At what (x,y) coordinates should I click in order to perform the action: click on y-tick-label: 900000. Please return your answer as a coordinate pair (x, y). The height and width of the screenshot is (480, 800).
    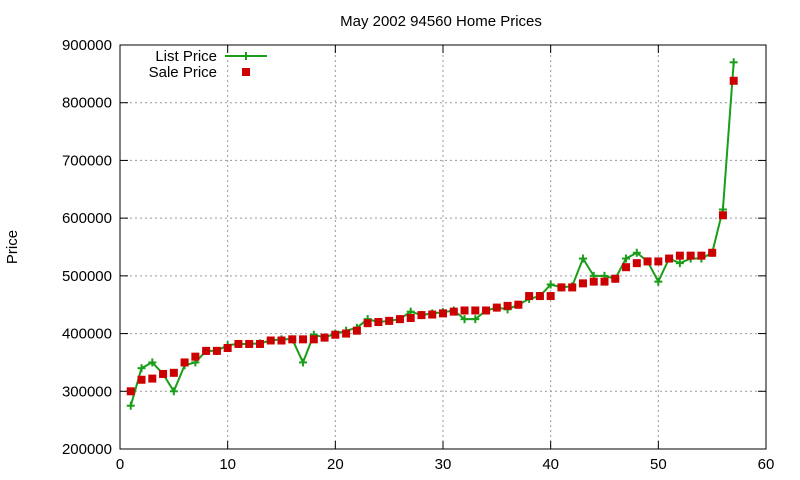
    Looking at the image, I should click on (87, 45).